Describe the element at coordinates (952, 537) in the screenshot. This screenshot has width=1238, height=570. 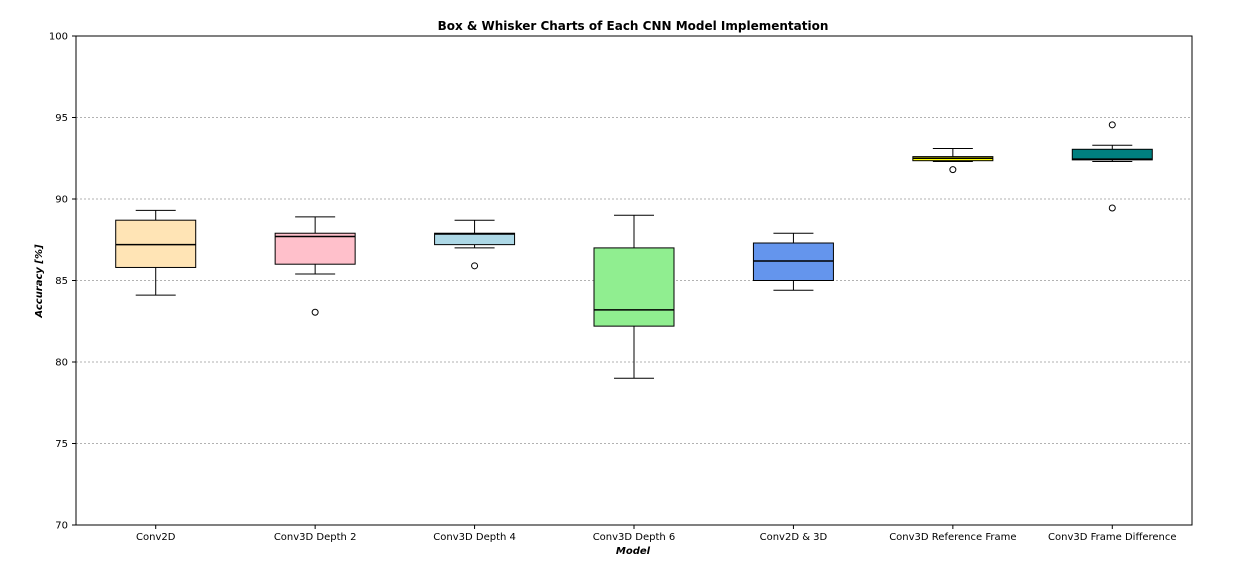
I see `x-tick-label: Conv3D Reference Frame` at that location.